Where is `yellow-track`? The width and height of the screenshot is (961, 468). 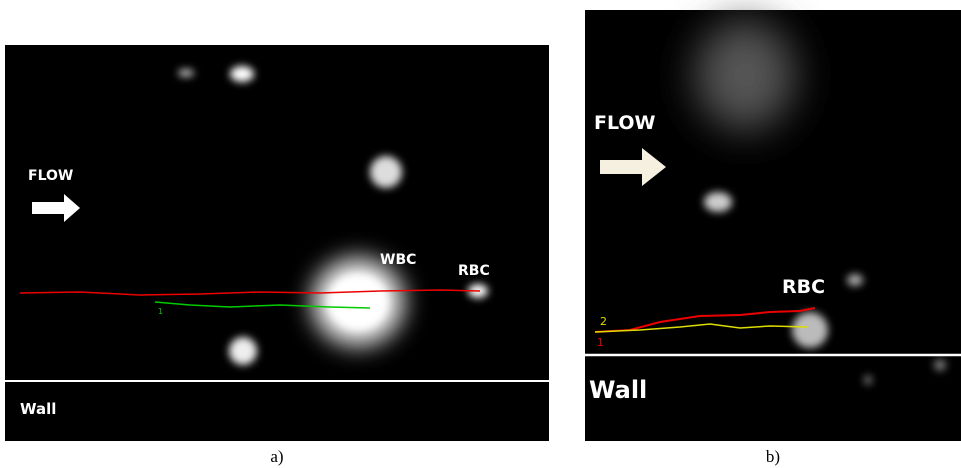
yellow-track is located at coordinates (701, 328).